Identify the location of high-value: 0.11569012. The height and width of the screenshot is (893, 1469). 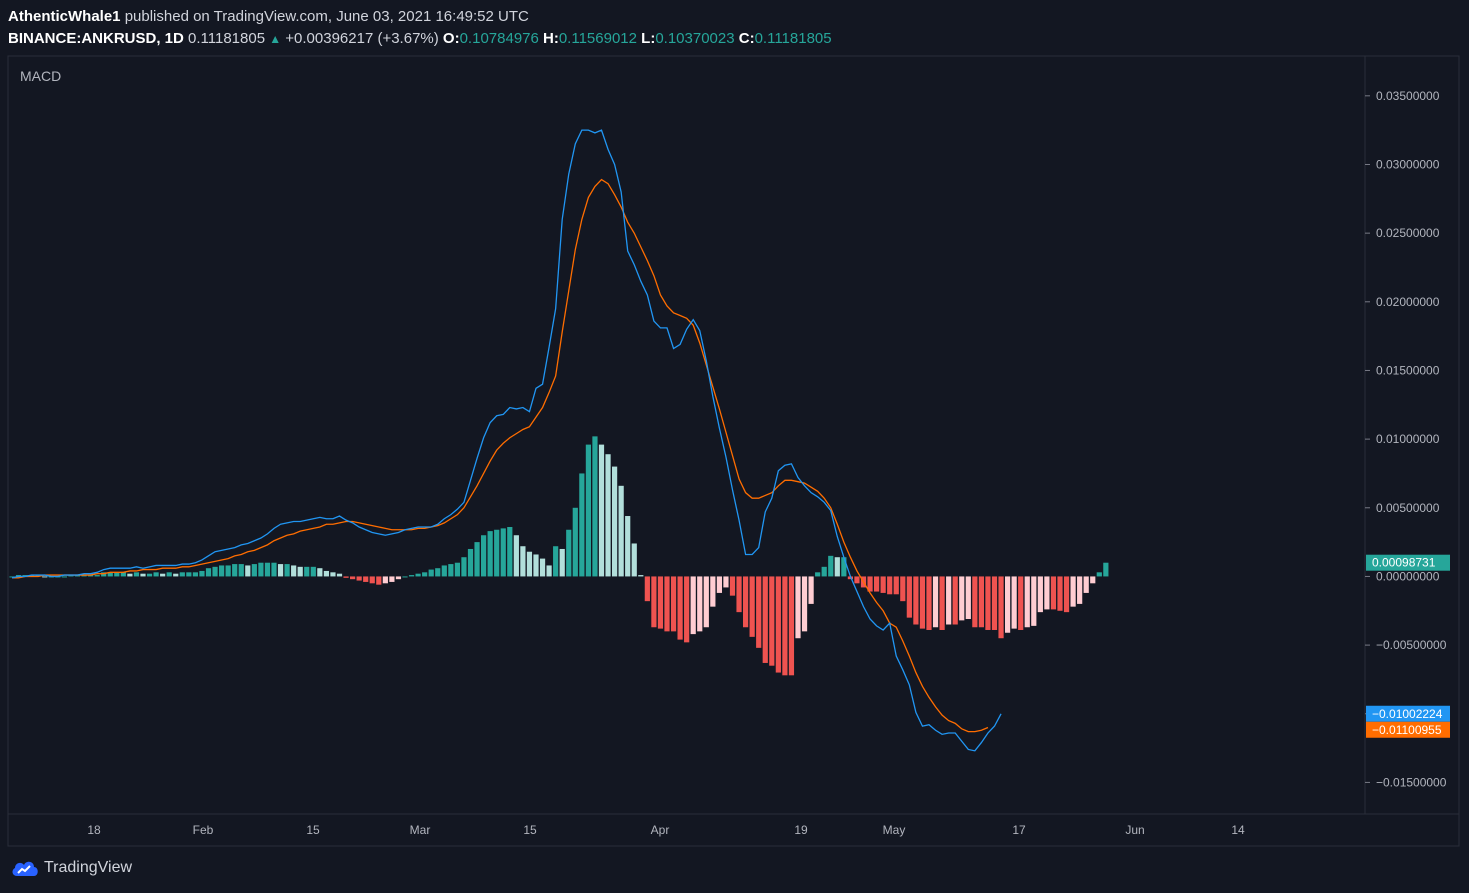
(597, 38).